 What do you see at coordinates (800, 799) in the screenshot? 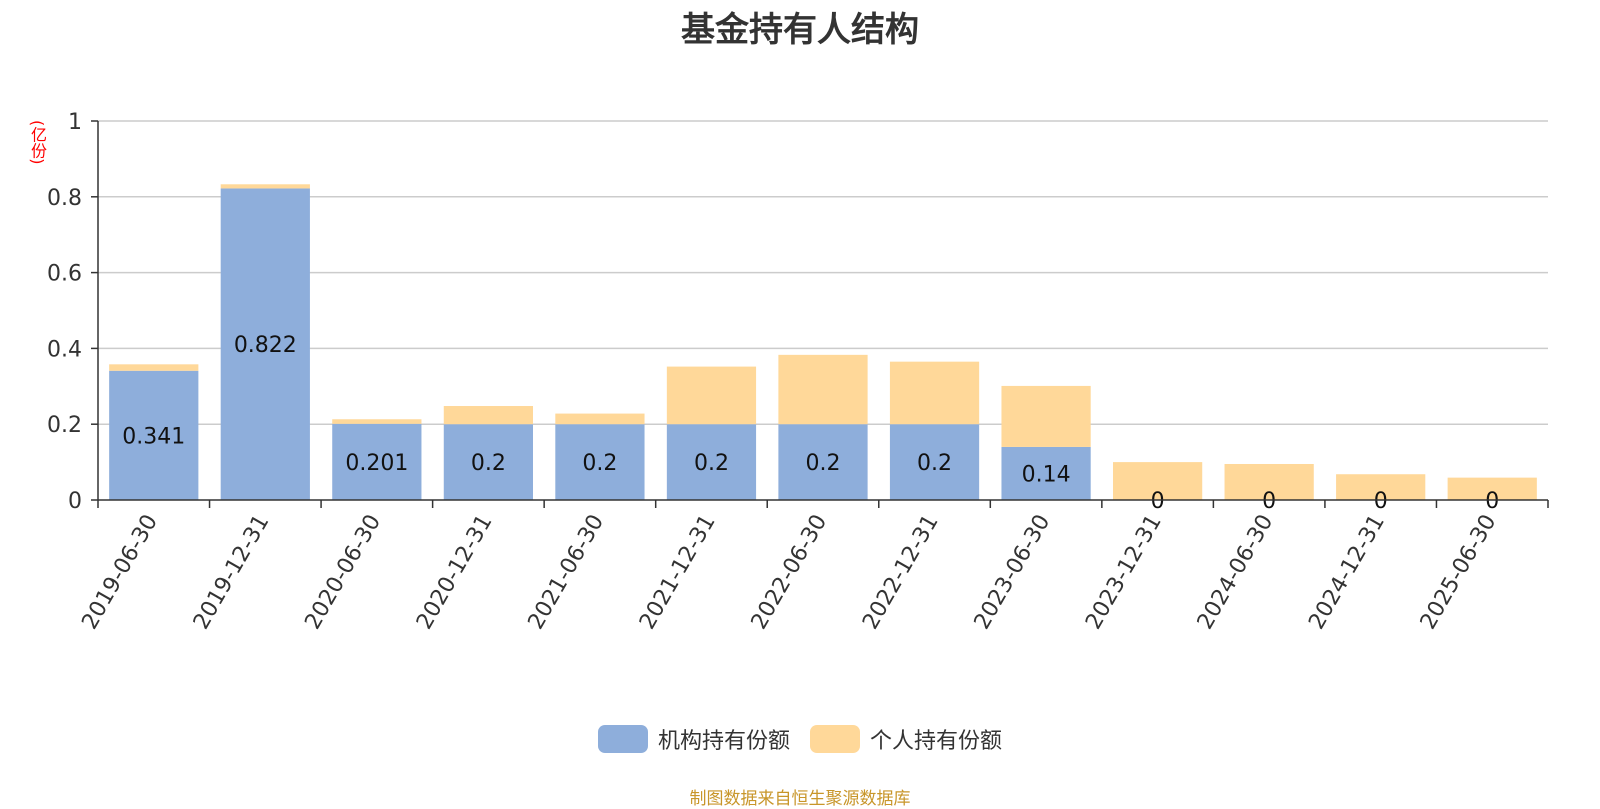
I see `data-source-note: 制图数据来自恒生聚源数据库` at bounding box center [800, 799].